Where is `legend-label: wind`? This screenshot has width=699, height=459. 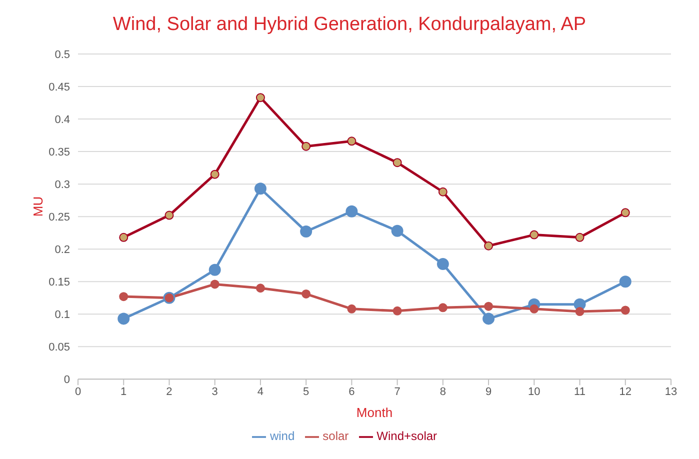 legend-label: wind is located at coordinates (282, 436).